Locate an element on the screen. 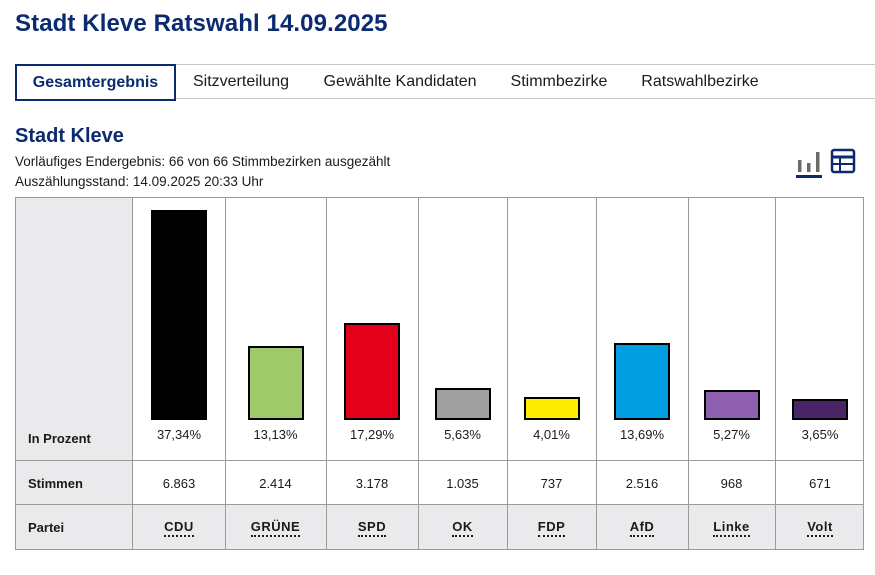 The width and height of the screenshot is (875, 575). party-link-linke: Linke is located at coordinates (731, 528).